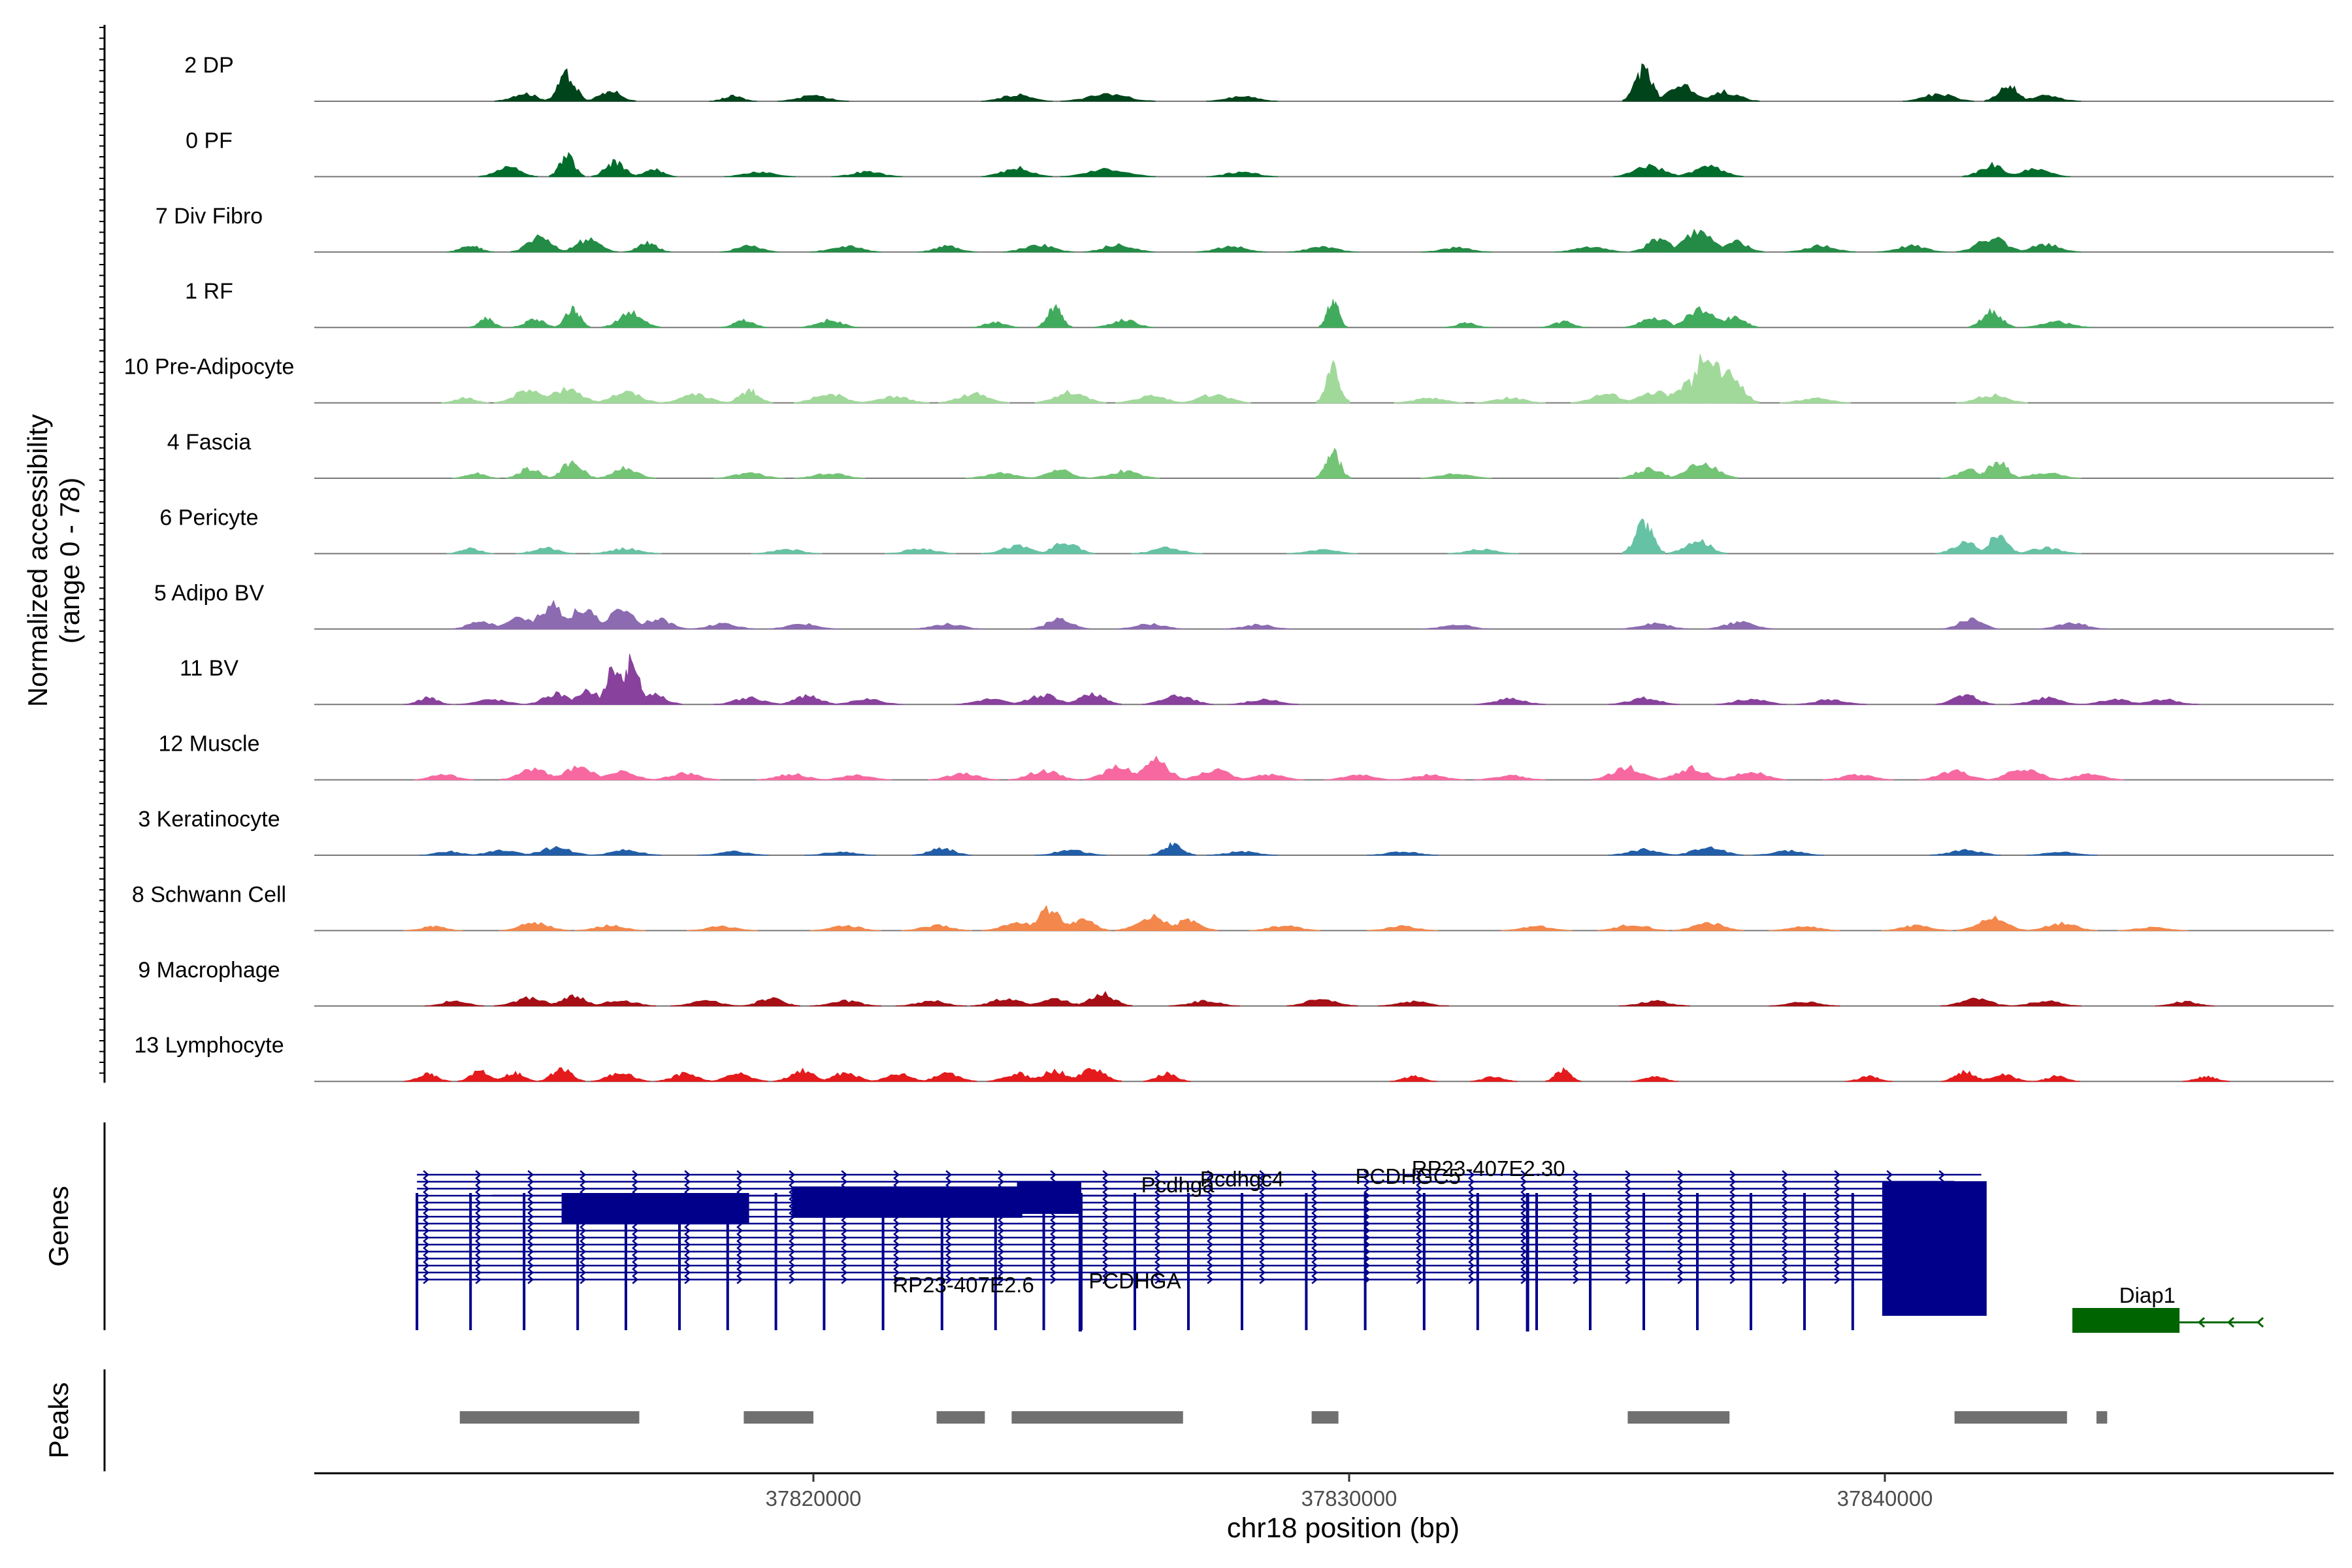 This screenshot has width=2352, height=1568. I want to click on peaks-panel: Peaks, so click(1075, 1420).